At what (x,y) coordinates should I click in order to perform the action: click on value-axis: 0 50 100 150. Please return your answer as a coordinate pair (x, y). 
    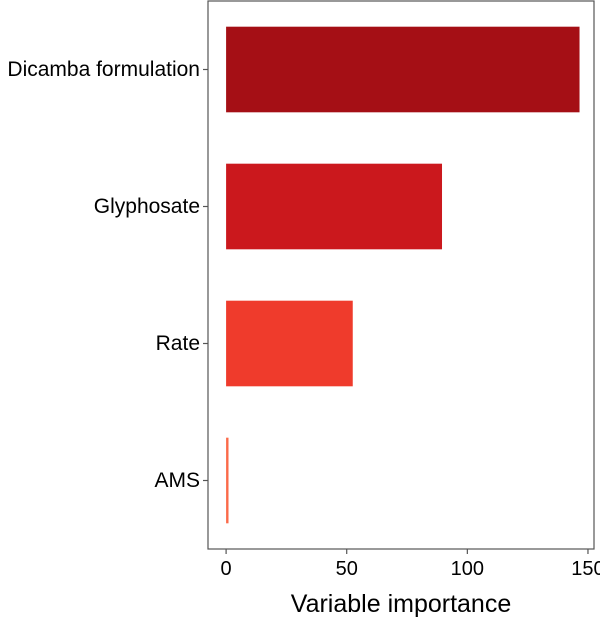
    Looking at the image, I should click on (410, 564).